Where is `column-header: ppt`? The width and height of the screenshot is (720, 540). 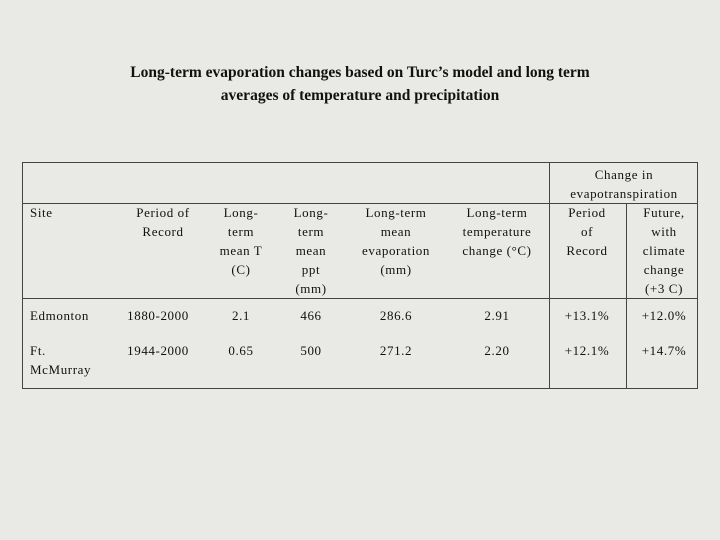 column-header: ppt is located at coordinates (311, 269).